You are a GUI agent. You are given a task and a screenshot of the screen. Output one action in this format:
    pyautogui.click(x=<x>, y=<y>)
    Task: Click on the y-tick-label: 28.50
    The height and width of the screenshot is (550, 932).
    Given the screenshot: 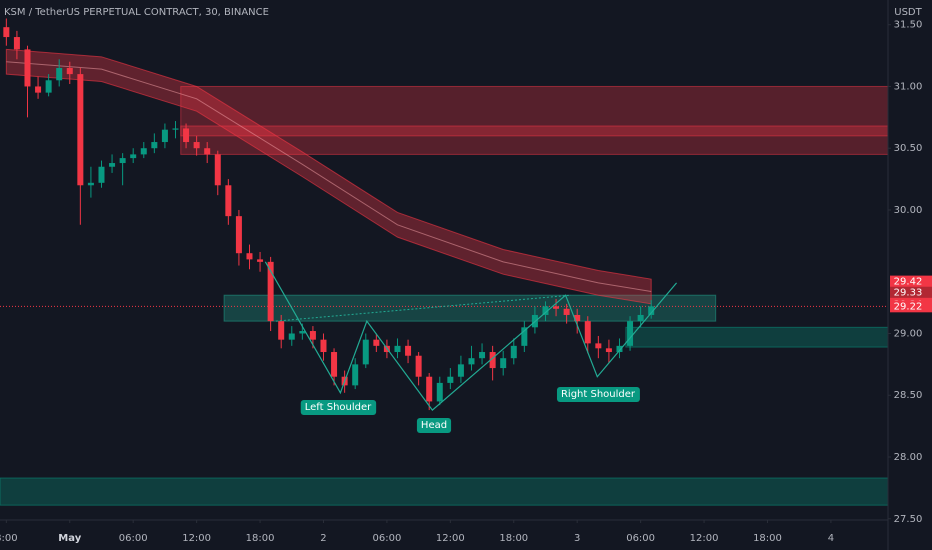 What is the action you would take?
    pyautogui.click(x=908, y=395)
    